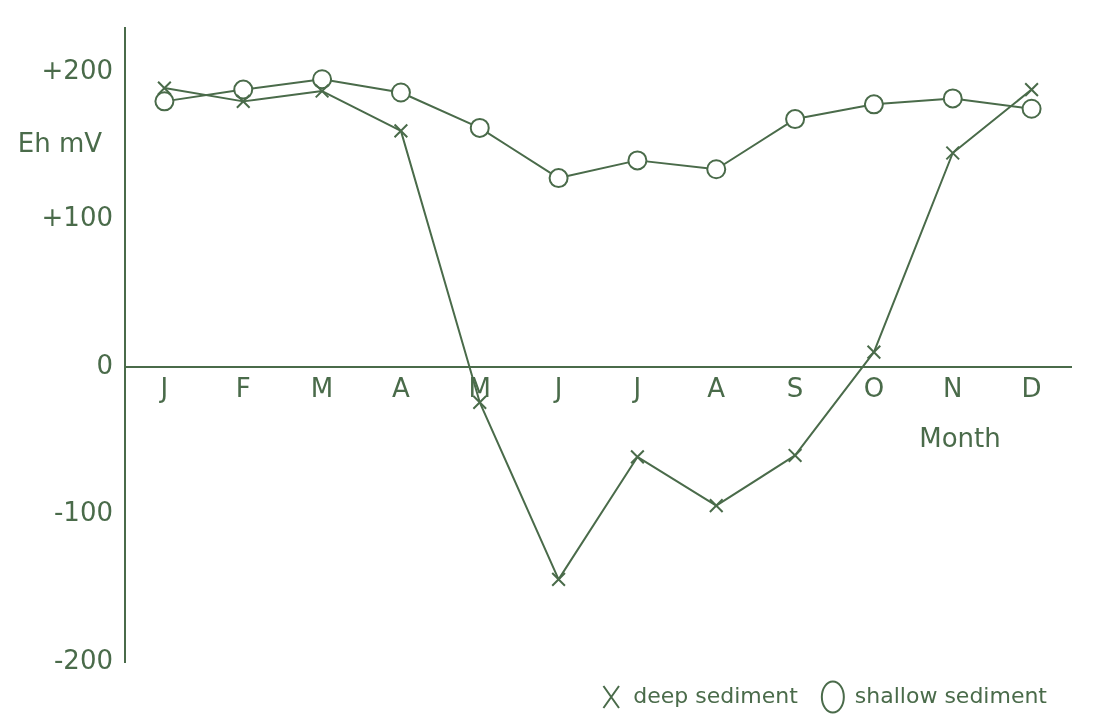 The height and width of the screenshot is (726, 1111). I want to click on x-axis-title: Month, so click(960, 438).